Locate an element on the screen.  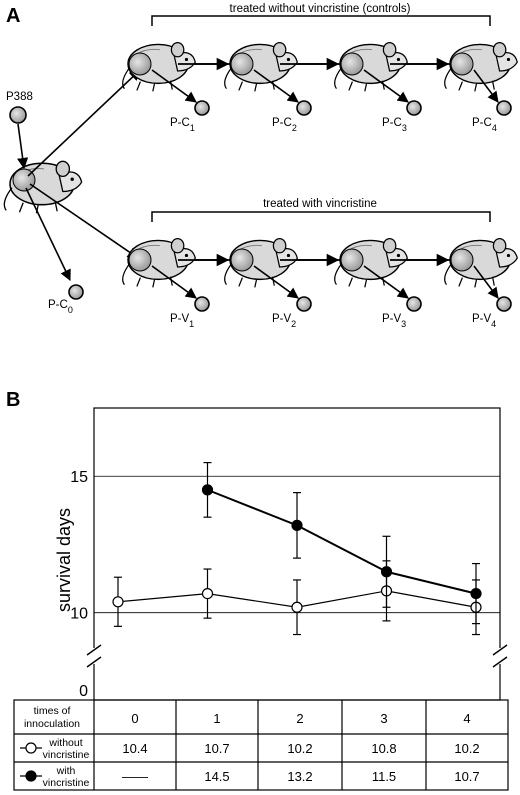
vincristine-passage-tumor-2-icon is located at coordinates (304, 304).